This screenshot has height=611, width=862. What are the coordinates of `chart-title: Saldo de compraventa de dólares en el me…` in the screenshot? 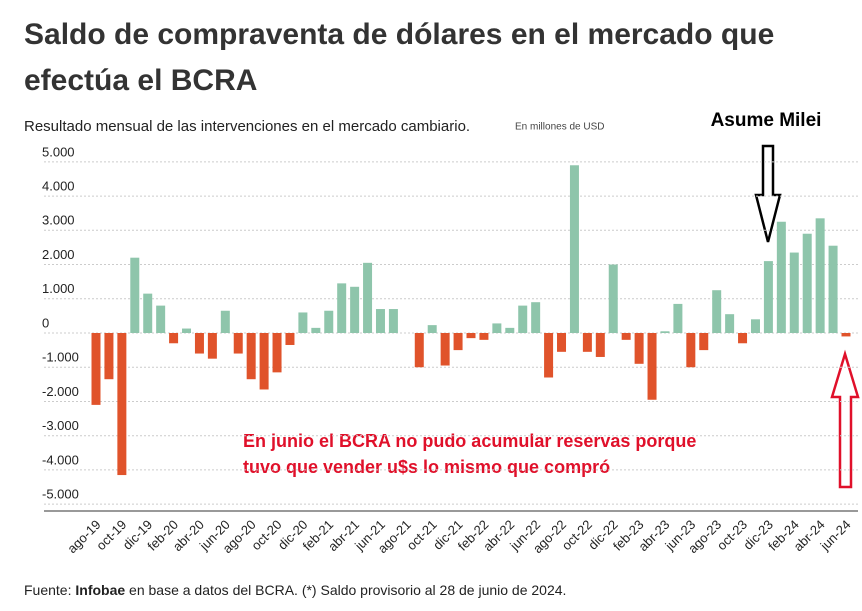 It's located at (399, 57).